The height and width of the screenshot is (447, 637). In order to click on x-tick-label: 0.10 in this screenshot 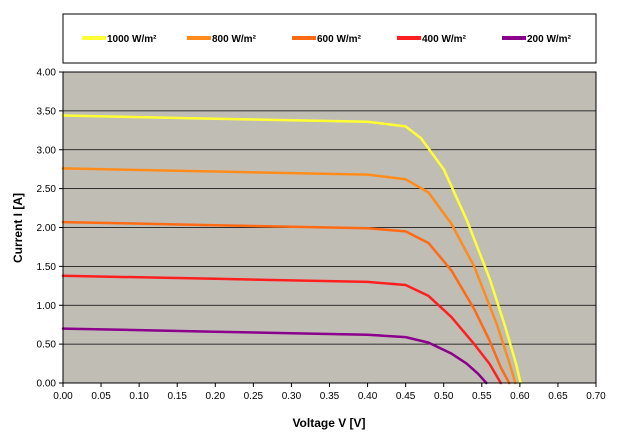, I will do `click(139, 396)`.